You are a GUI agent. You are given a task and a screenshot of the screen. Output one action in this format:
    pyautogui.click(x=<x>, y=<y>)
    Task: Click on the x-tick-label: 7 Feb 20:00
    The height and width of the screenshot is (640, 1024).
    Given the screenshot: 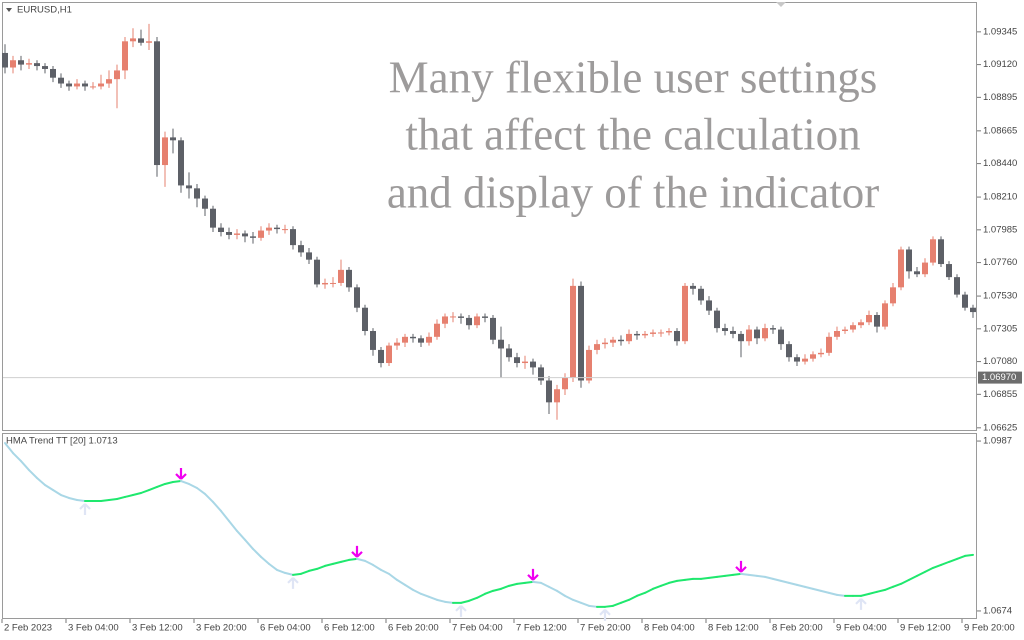 What is the action you would take?
    pyautogui.click(x=605, y=628)
    